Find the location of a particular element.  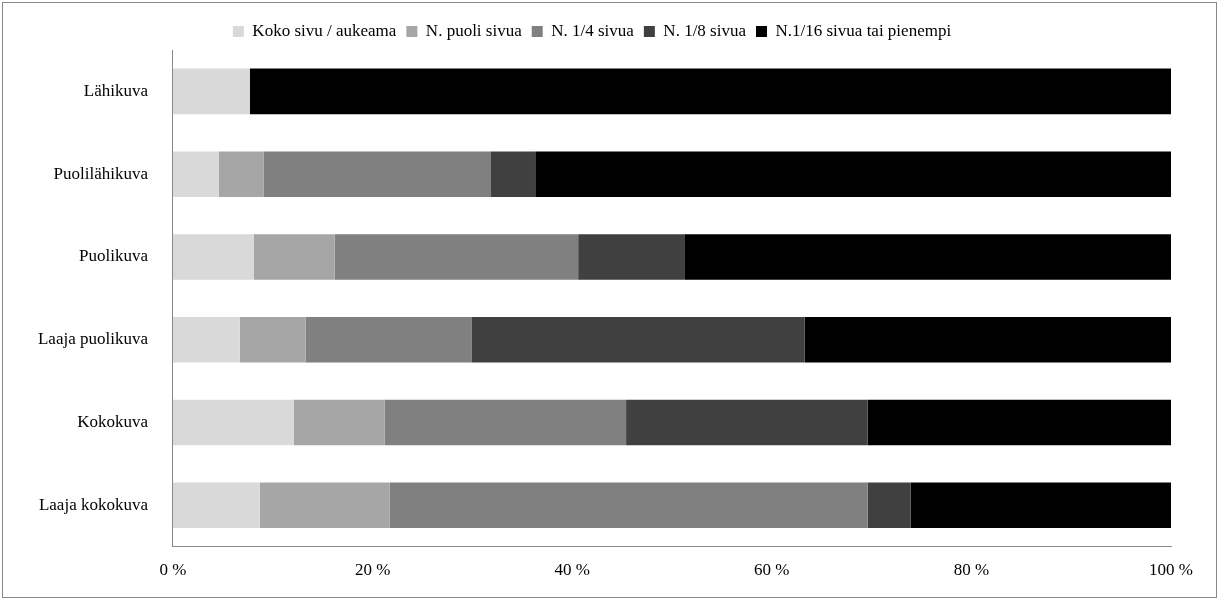

legend-label: N. 1/8 sivua is located at coordinates (705, 30).